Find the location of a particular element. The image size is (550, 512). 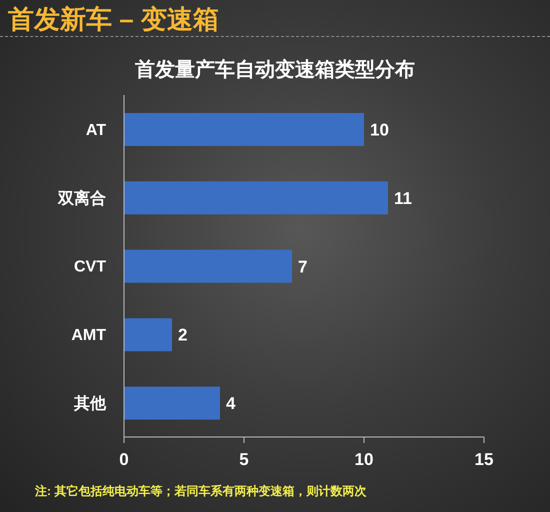

x-tick-label: 5 is located at coordinates (244, 460).